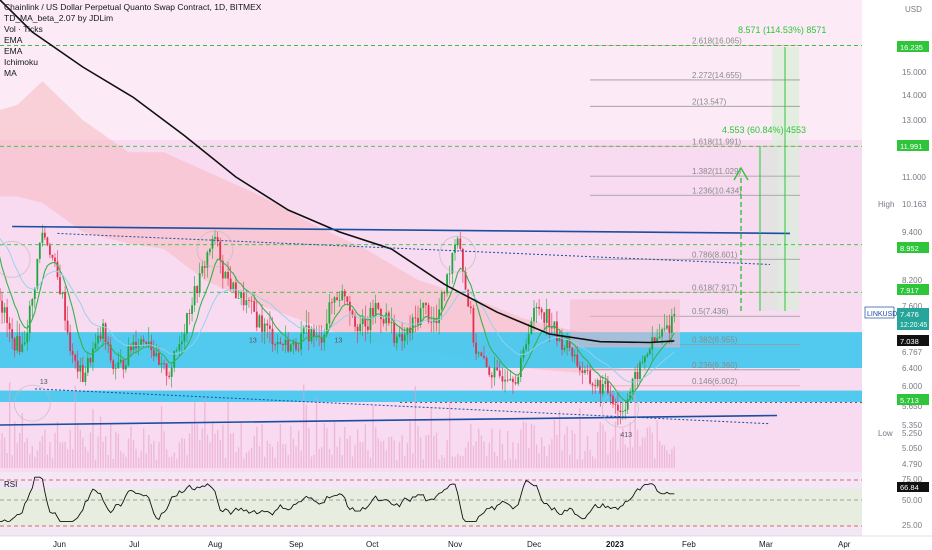 This screenshot has height=550, width=932. What do you see at coordinates (764, 130) in the screenshot?
I see `target-label-small: 4.553 (60.84%) 4553` at bounding box center [764, 130].